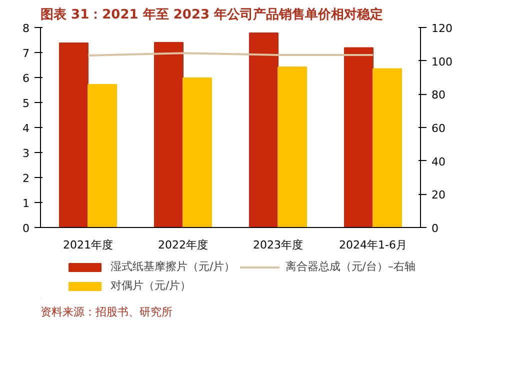  What do you see at coordinates (26, 78) in the screenshot?
I see `y-tick-label: 6` at bounding box center [26, 78].